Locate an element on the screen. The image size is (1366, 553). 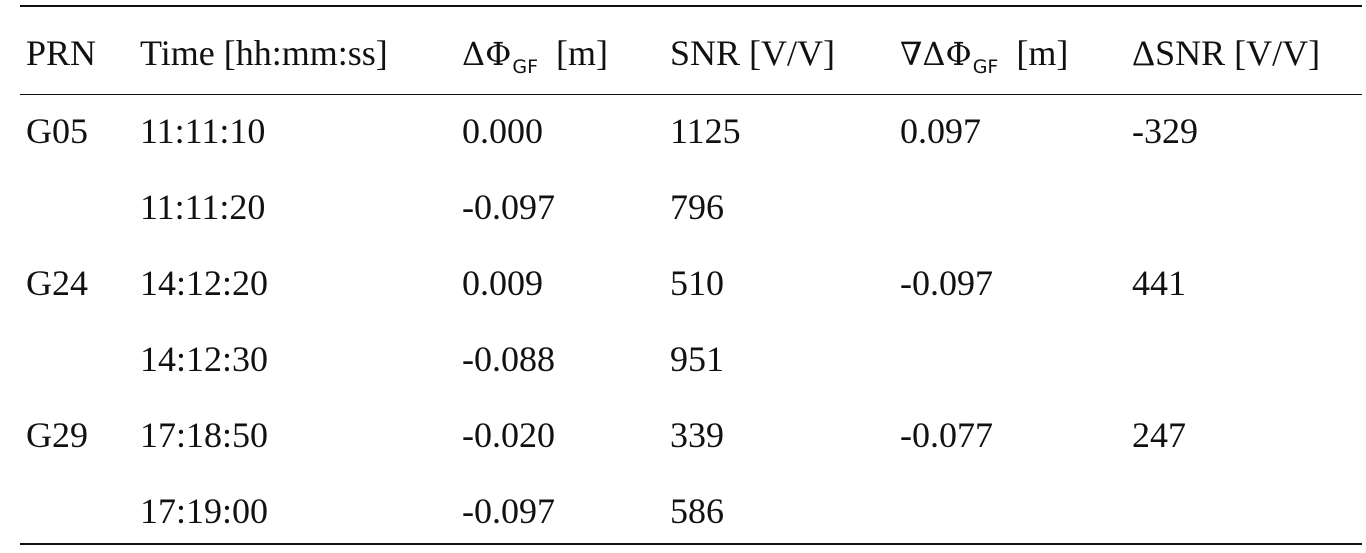
cell-snr: 951 is located at coordinates (697, 359).